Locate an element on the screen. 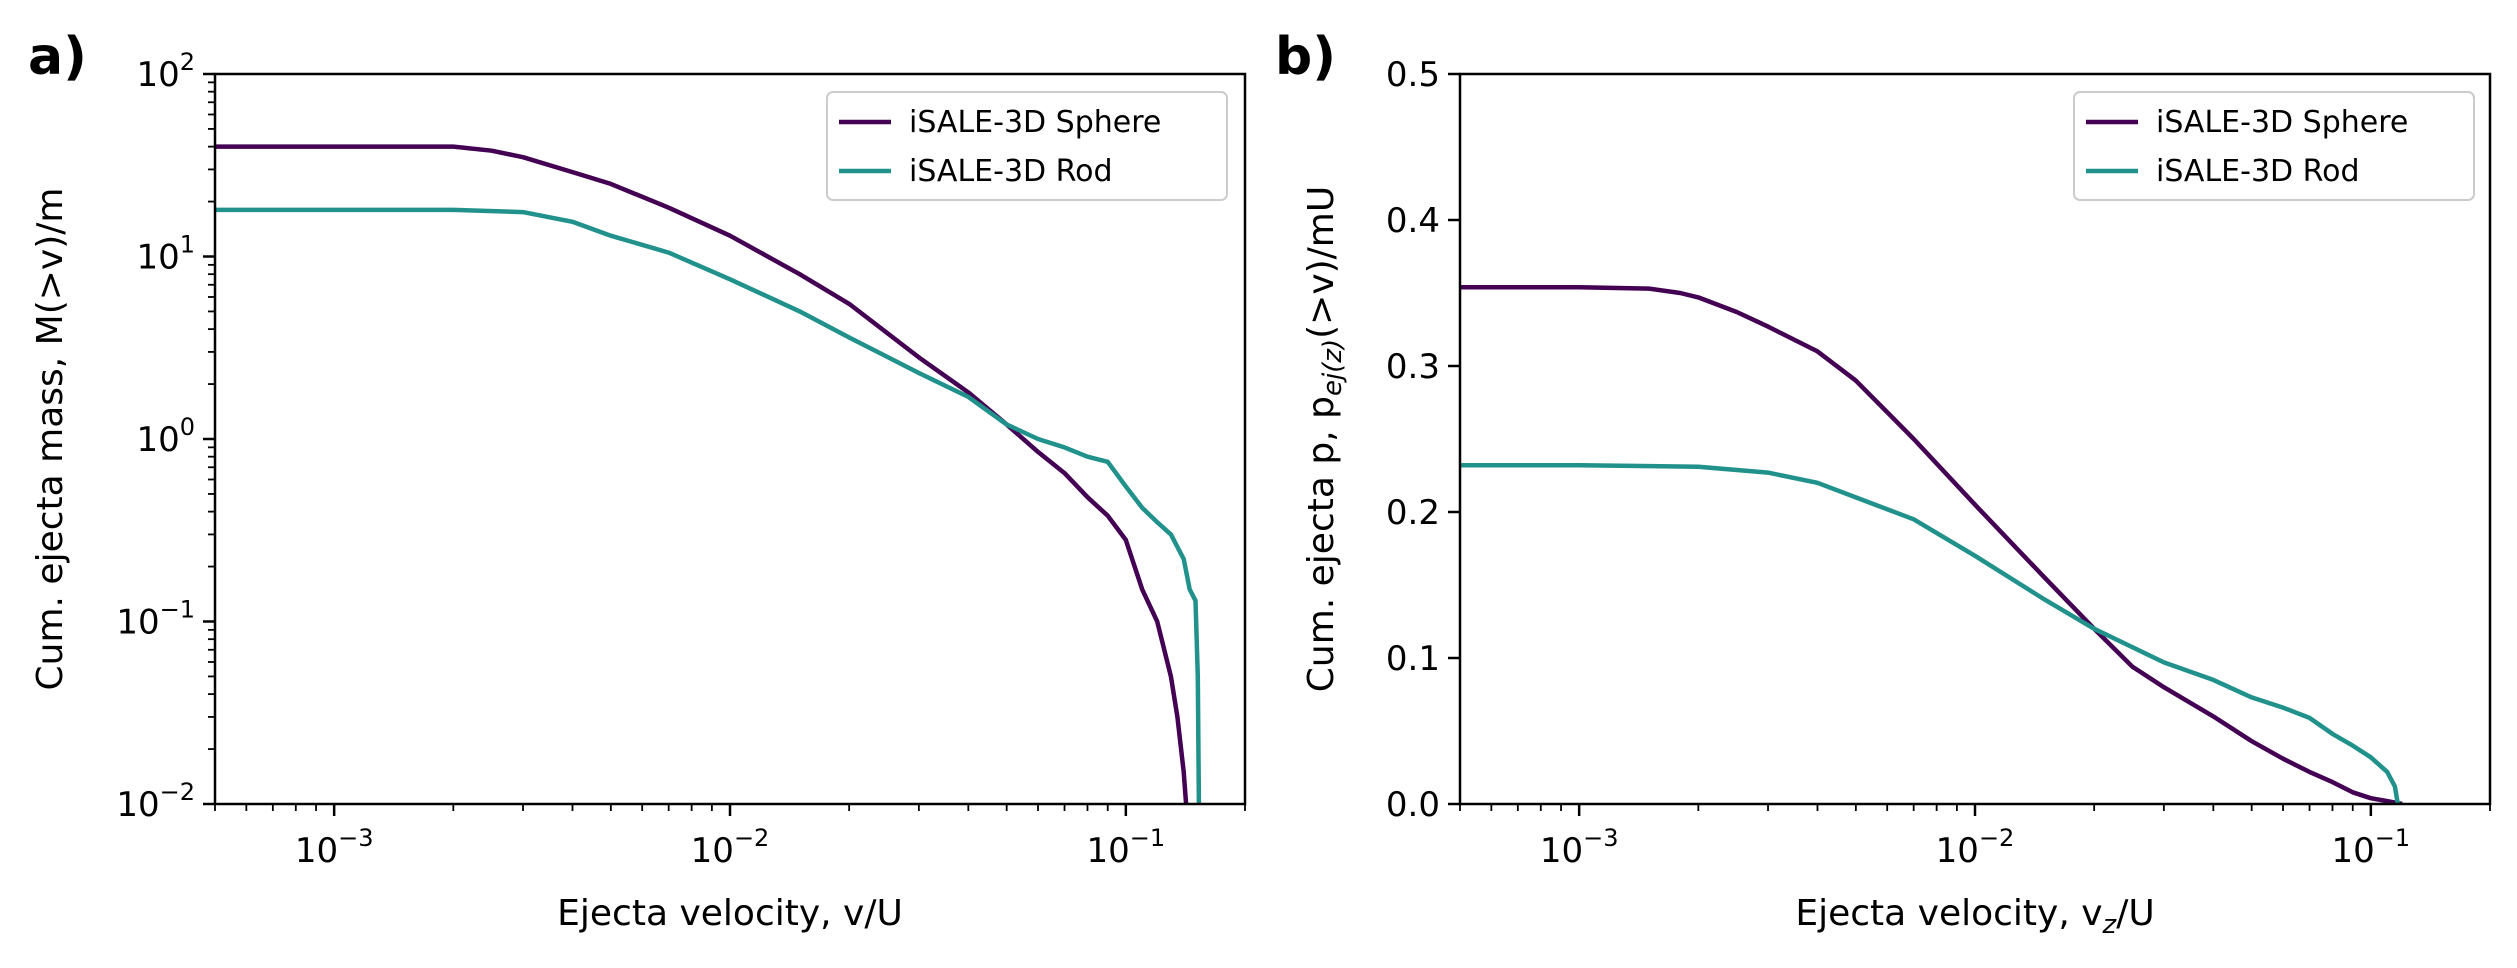 Image resolution: width=2517 pixels, height=968 pixels. y-axis-label-tail: (>v)/mU is located at coordinates (1321, 262).